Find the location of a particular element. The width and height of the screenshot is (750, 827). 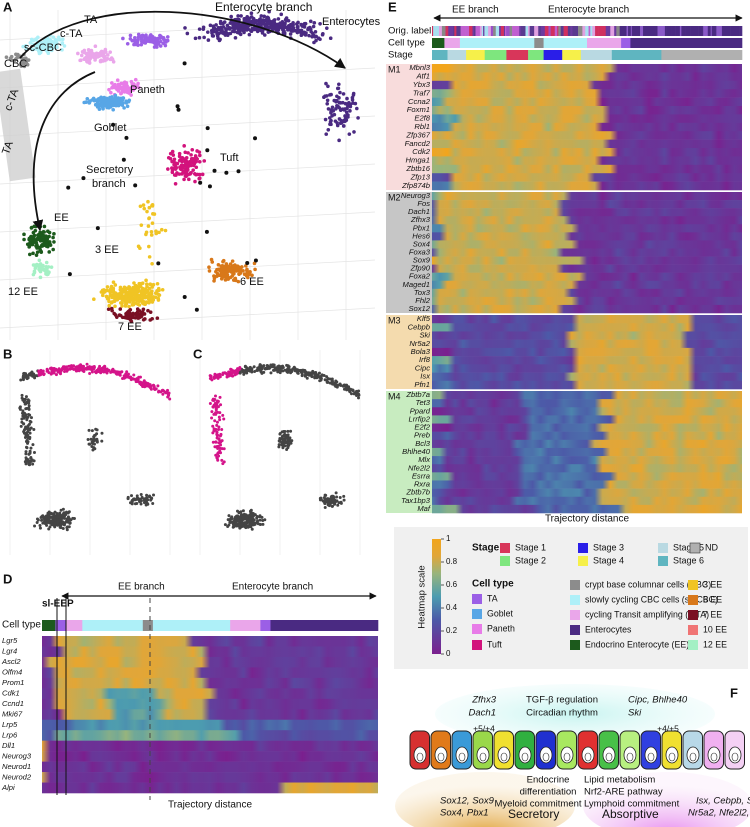

label: TA is located at coordinates (8, 147).